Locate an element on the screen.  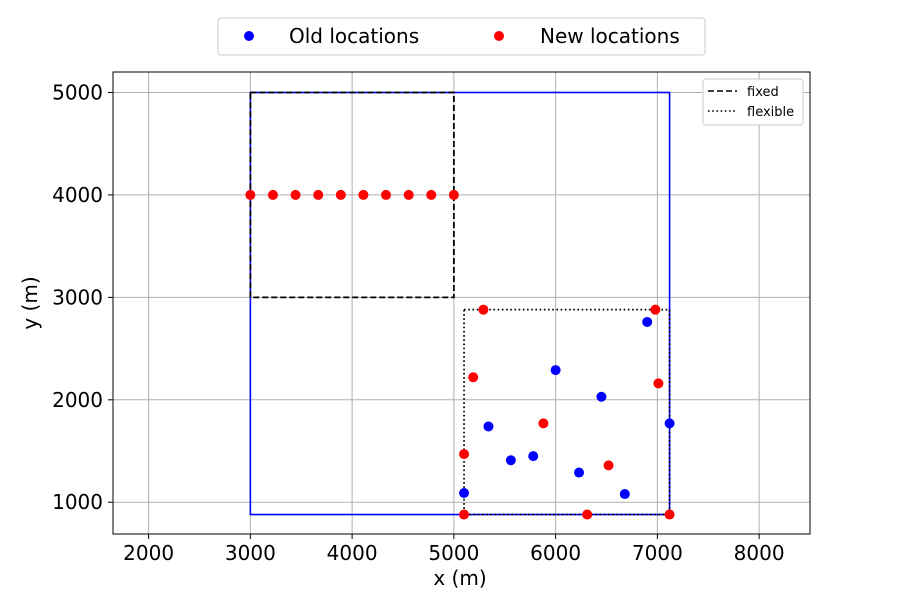
x-axis-ticks: 2000 3000 4000 5000 6000 7000 8000 is located at coordinates (454, 549).